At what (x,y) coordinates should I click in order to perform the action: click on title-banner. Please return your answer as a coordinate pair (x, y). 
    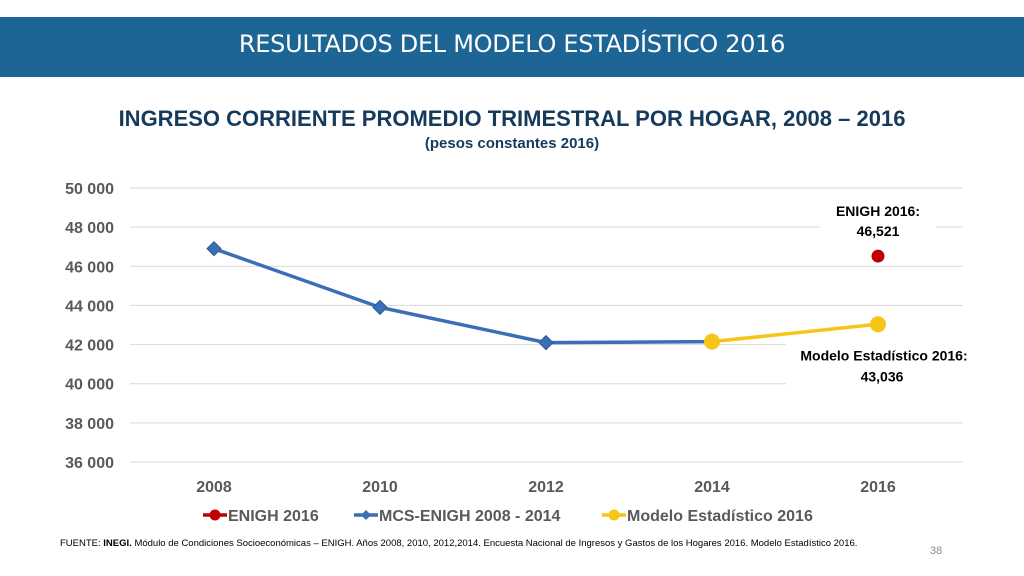
    Looking at the image, I should click on (512, 47).